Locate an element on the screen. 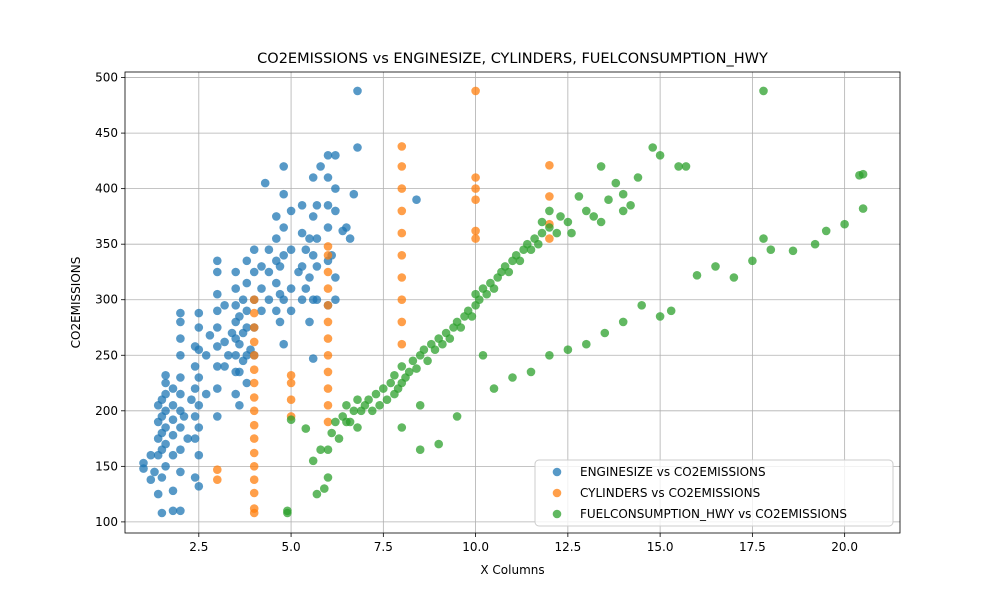 The image size is (1000, 600). legend-label: ENGINESIZE vs CO2EMISSIONS is located at coordinates (673, 472).